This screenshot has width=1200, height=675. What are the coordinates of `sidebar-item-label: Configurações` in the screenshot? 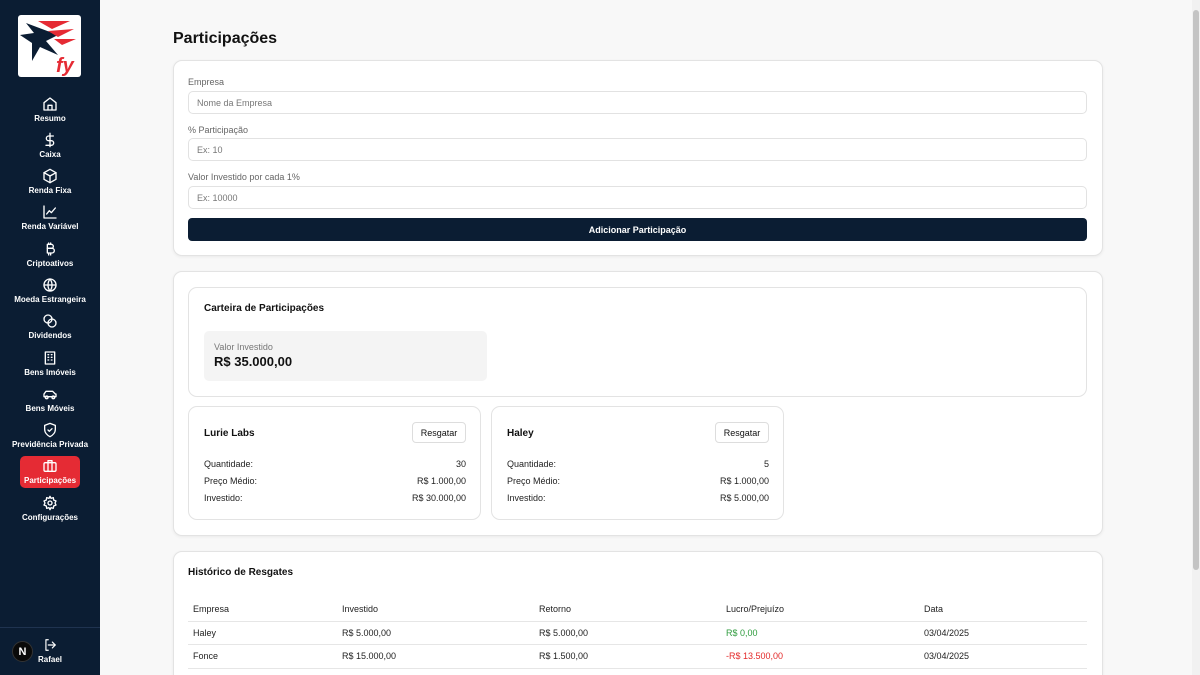 It's located at (49, 517).